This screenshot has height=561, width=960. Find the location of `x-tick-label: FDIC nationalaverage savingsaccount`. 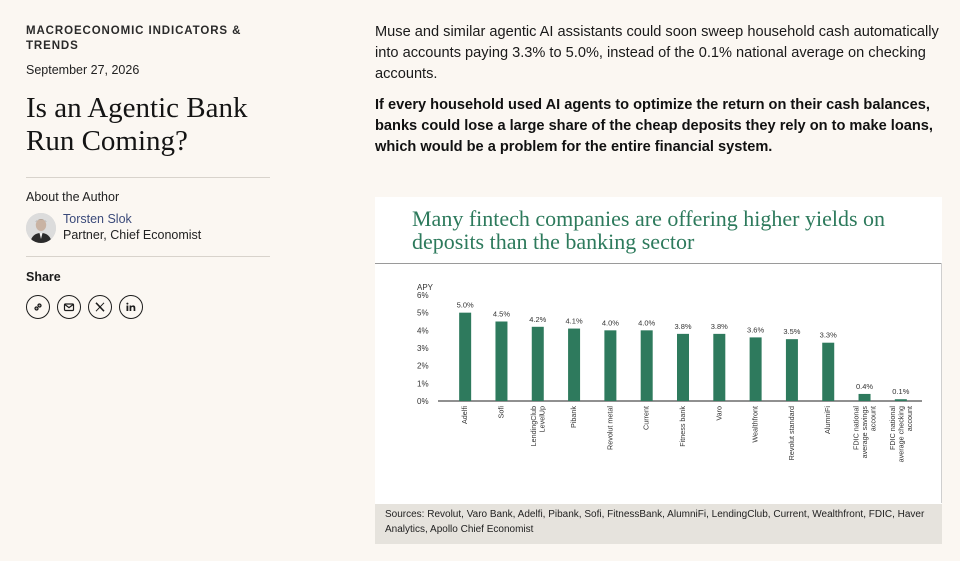

x-tick-label: FDIC nationalaverage savingsaccount is located at coordinates (865, 432).